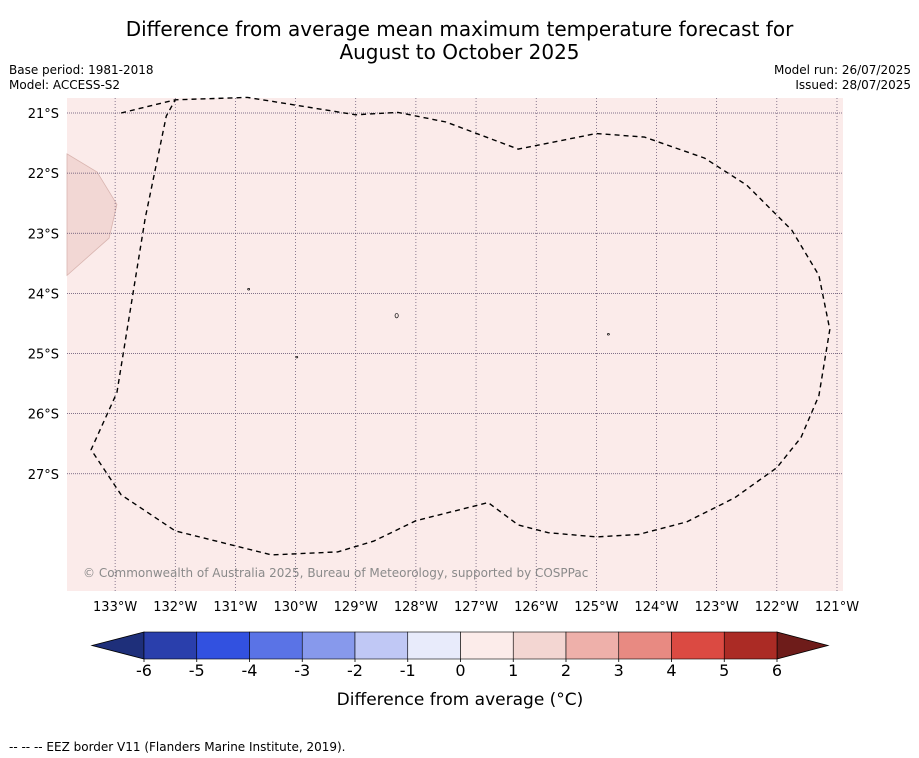 This screenshot has height=758, width=919. I want to click on colorbar-tick-label: 1, so click(513, 670).